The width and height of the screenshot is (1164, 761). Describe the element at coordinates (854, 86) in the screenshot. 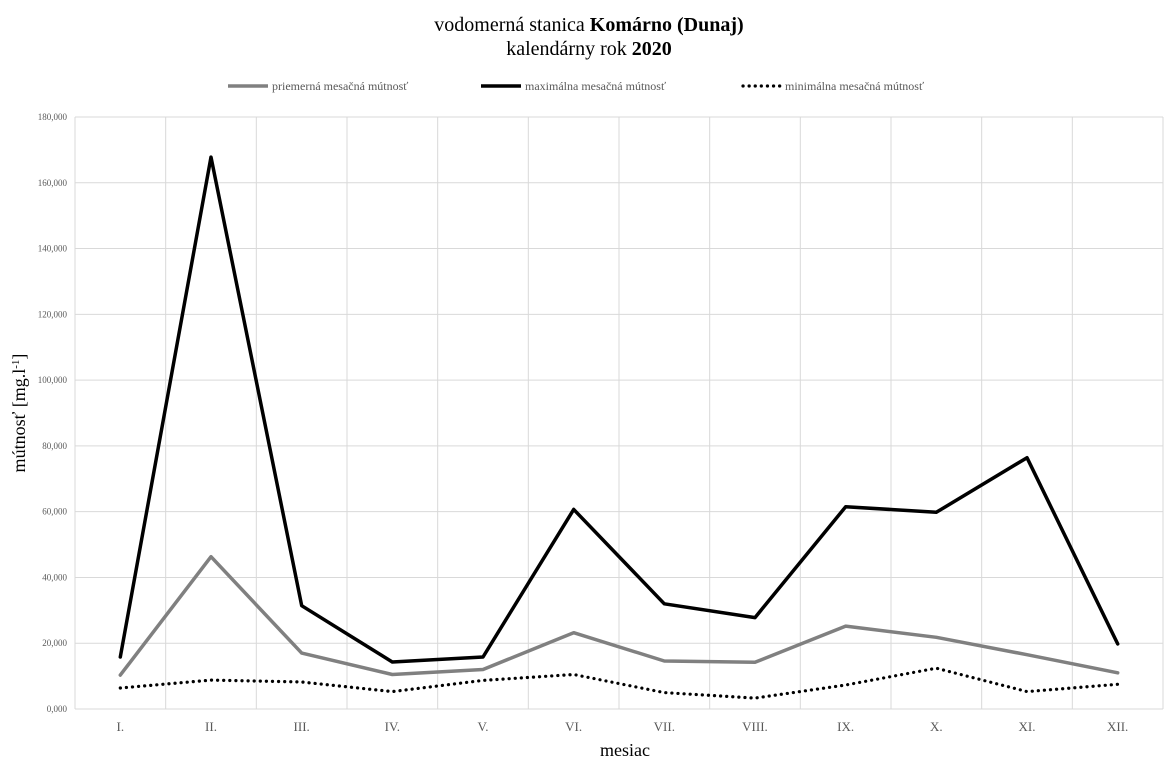

I see `legend-label-2: minimálna mesačná mútnosť` at that location.